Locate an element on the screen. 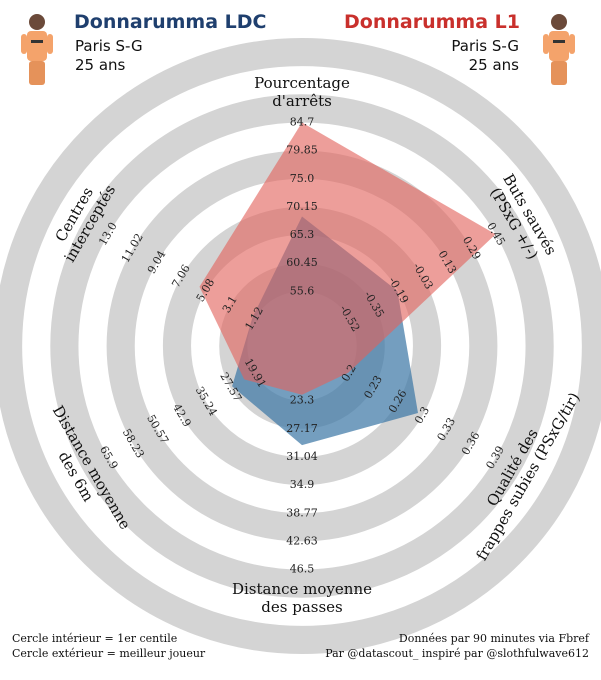 The height and width of the screenshot is (680, 601). left-player-avatar is located at coordinates (37, 51).